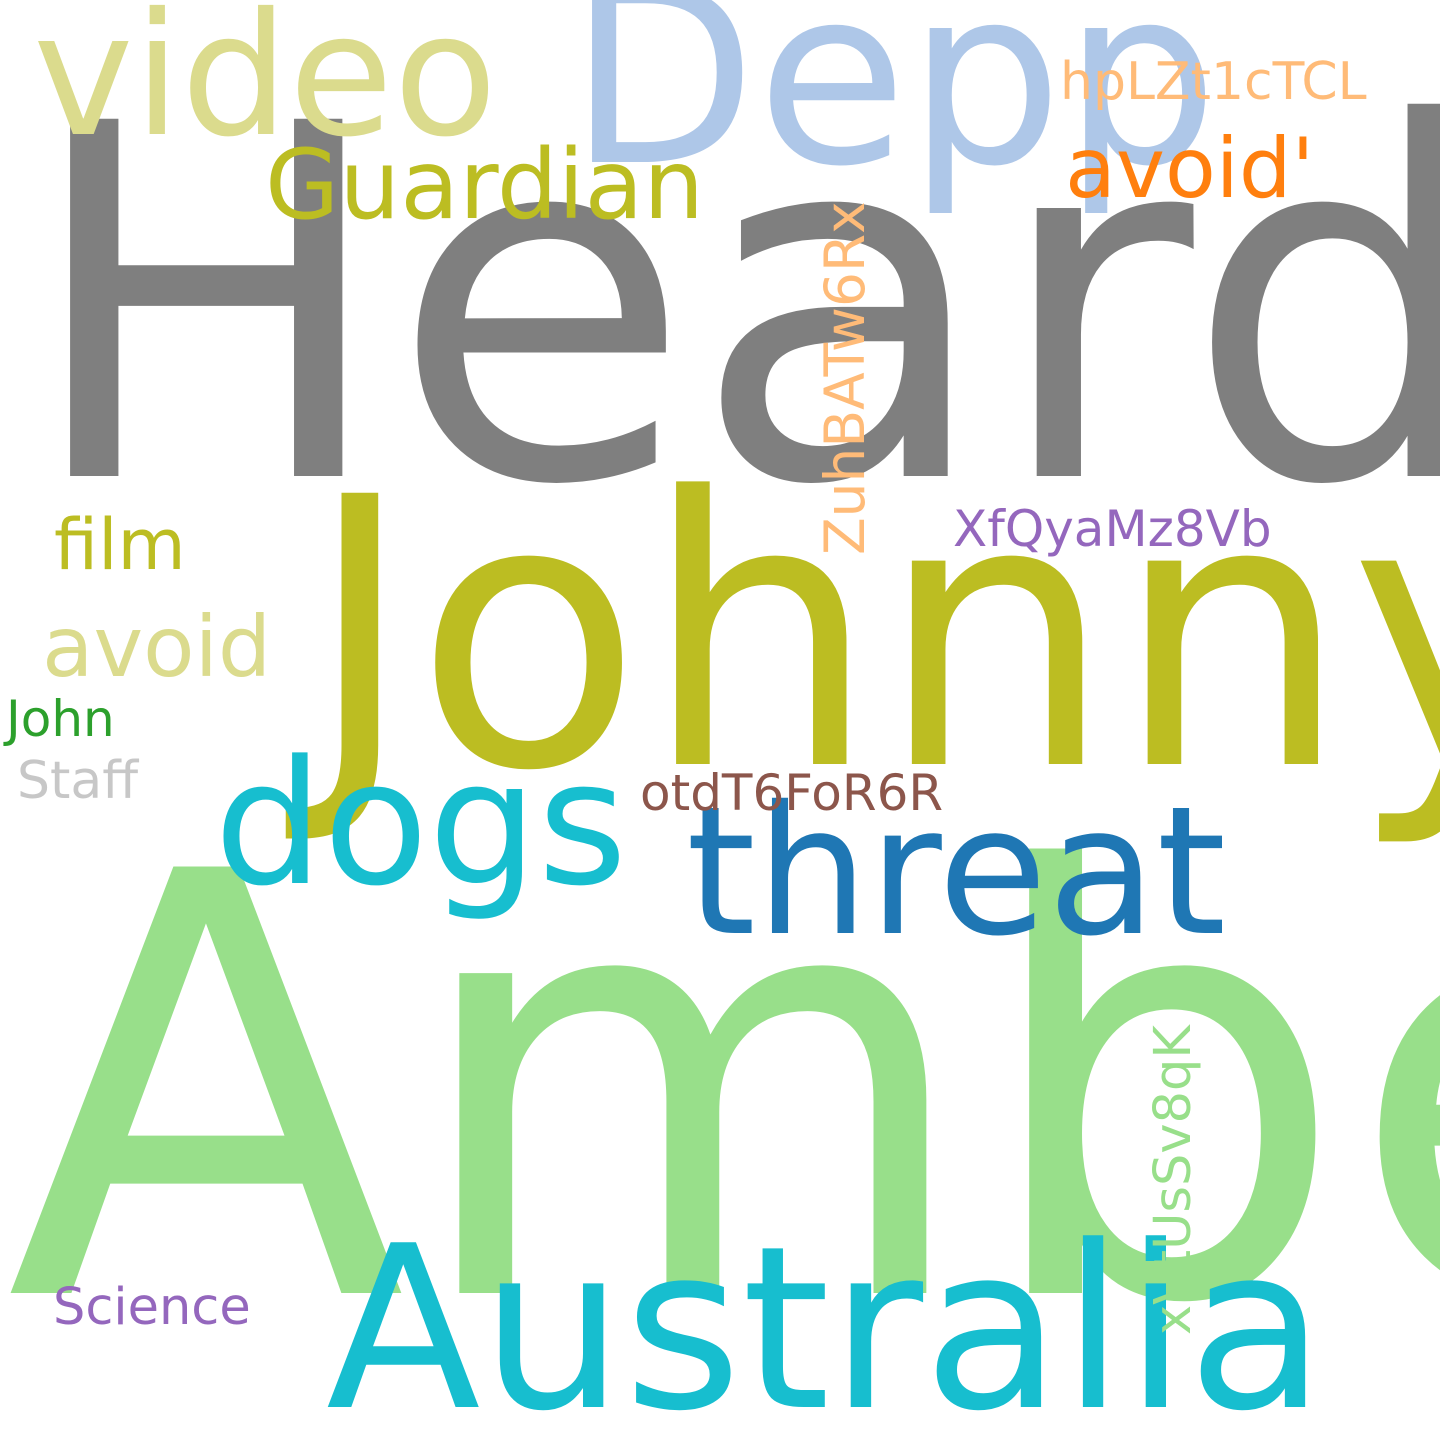  I want to click on word-australia: Australia, so click(826, 1319).